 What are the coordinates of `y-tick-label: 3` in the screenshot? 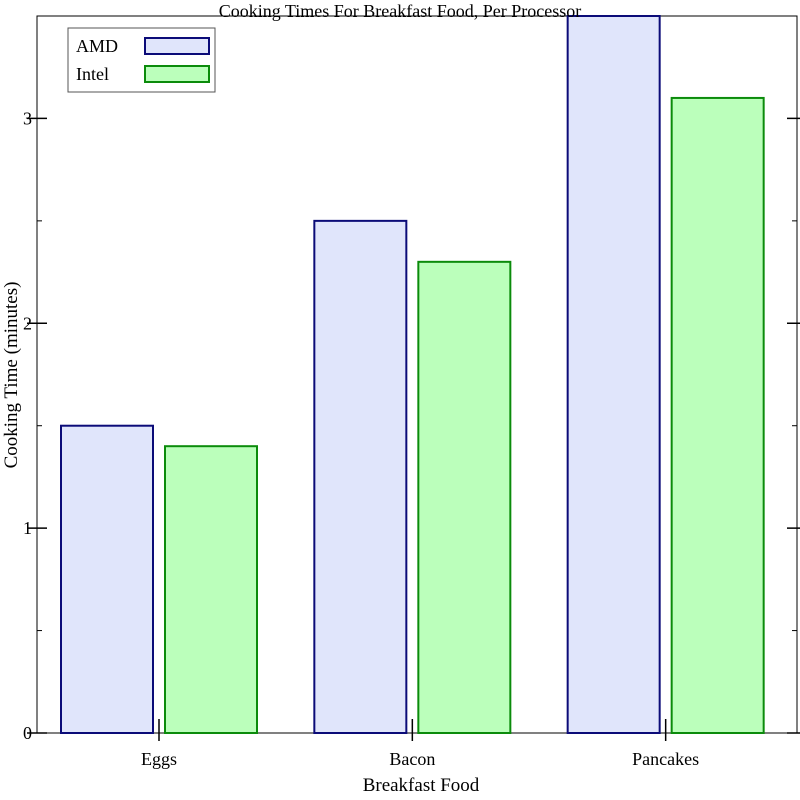 It's located at (27, 118).